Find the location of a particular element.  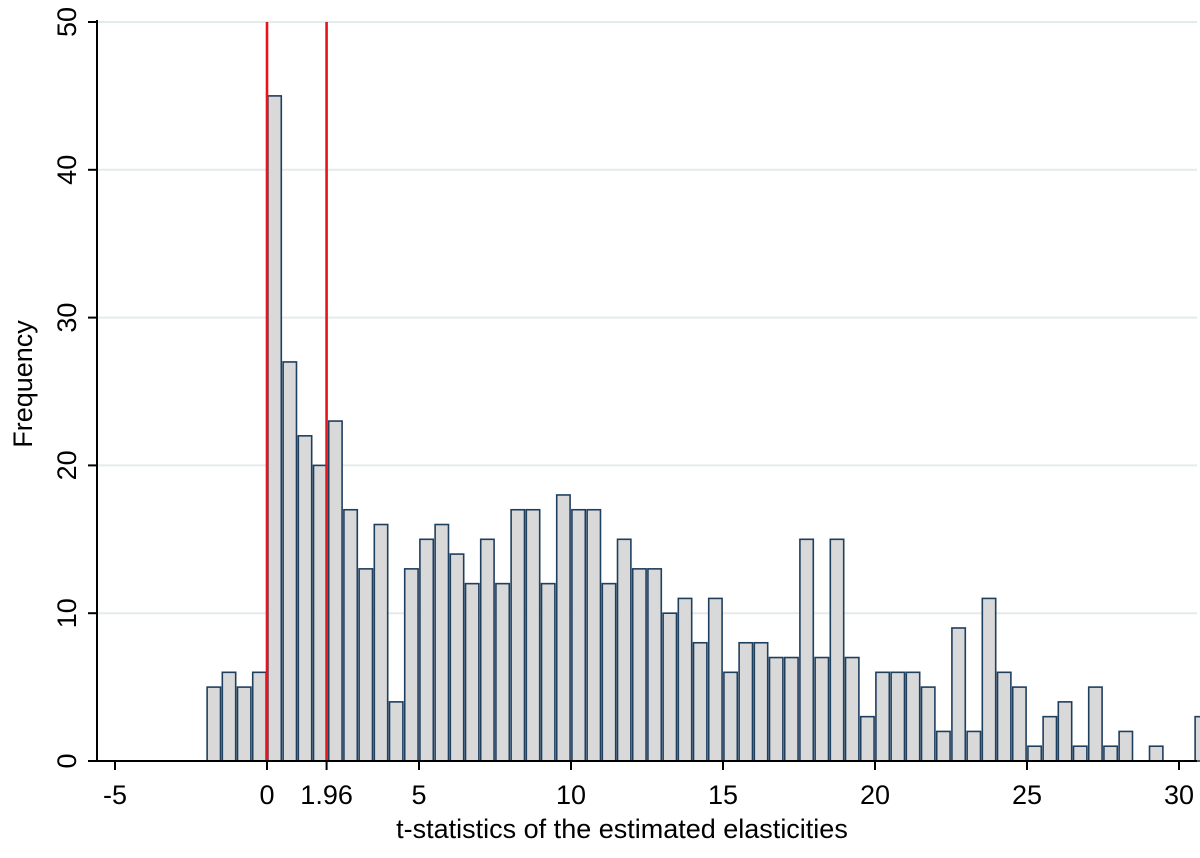

x-tick-label: 25 is located at coordinates (1027, 795).